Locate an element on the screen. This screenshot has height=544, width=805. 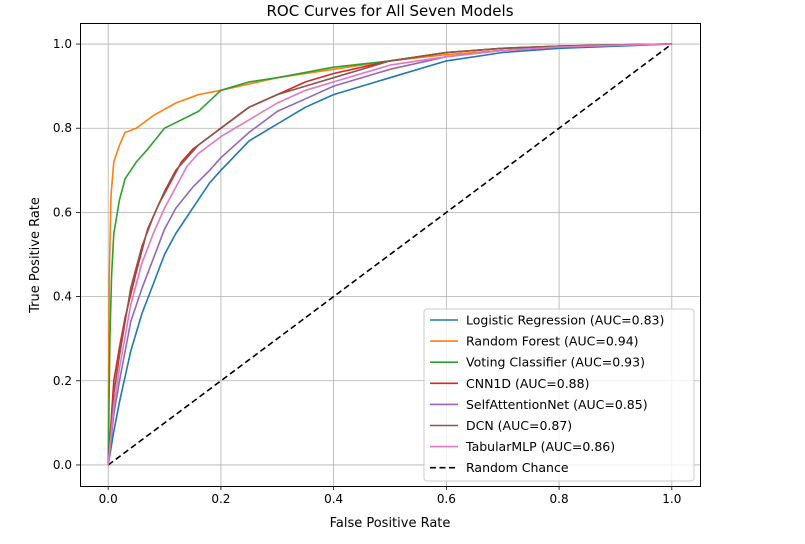
y-axis-label: True Positive Rate is located at coordinates (35, 255).